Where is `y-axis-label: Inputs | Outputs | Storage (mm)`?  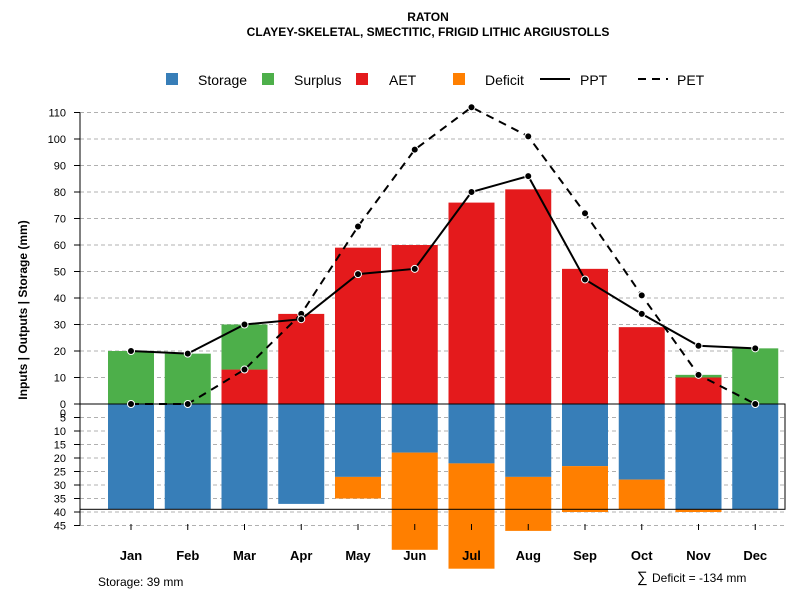 y-axis-label: Inputs | Outputs | Storage (mm) is located at coordinates (23, 309).